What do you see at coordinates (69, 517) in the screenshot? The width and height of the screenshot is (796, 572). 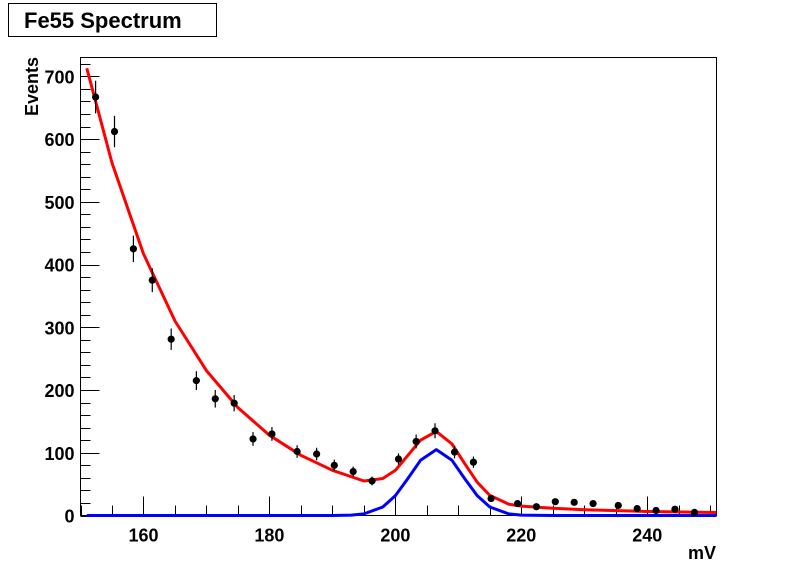 I see `y-tick-label: 0` at bounding box center [69, 517].